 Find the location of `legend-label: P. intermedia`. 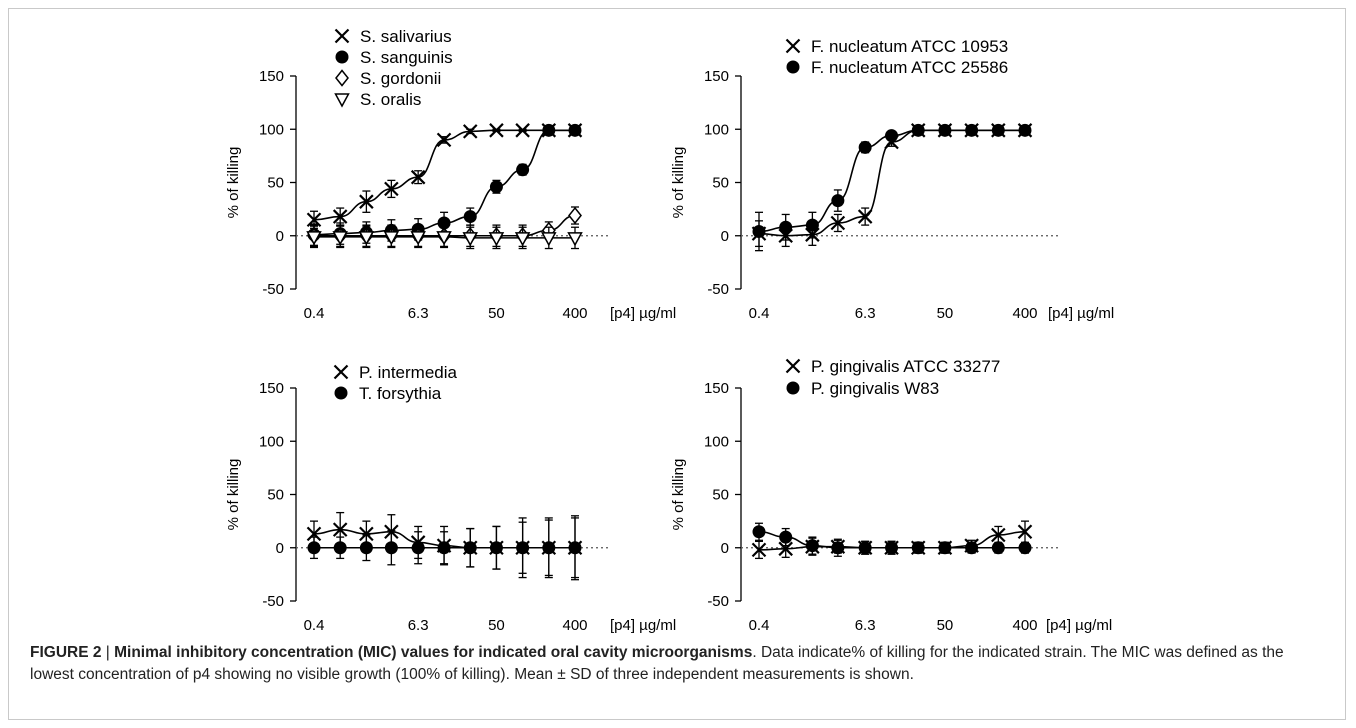

legend-label: P. intermedia is located at coordinates (408, 372).